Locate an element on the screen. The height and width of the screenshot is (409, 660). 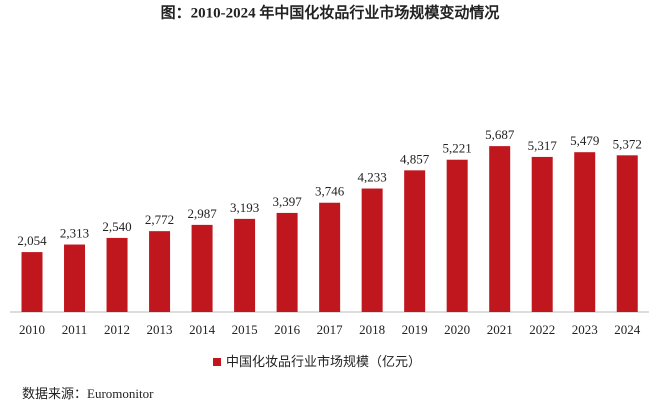
x-tick-label: 2010 is located at coordinates (32, 329).